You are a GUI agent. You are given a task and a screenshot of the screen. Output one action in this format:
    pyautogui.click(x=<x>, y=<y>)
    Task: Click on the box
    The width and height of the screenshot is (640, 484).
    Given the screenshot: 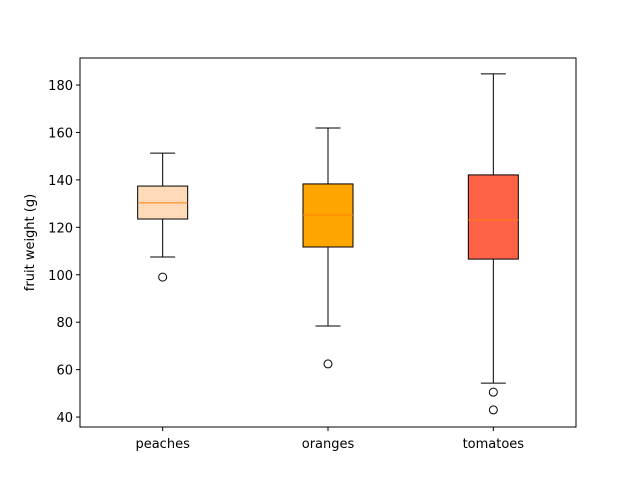 What is the action you would take?
    pyautogui.click(x=493, y=217)
    